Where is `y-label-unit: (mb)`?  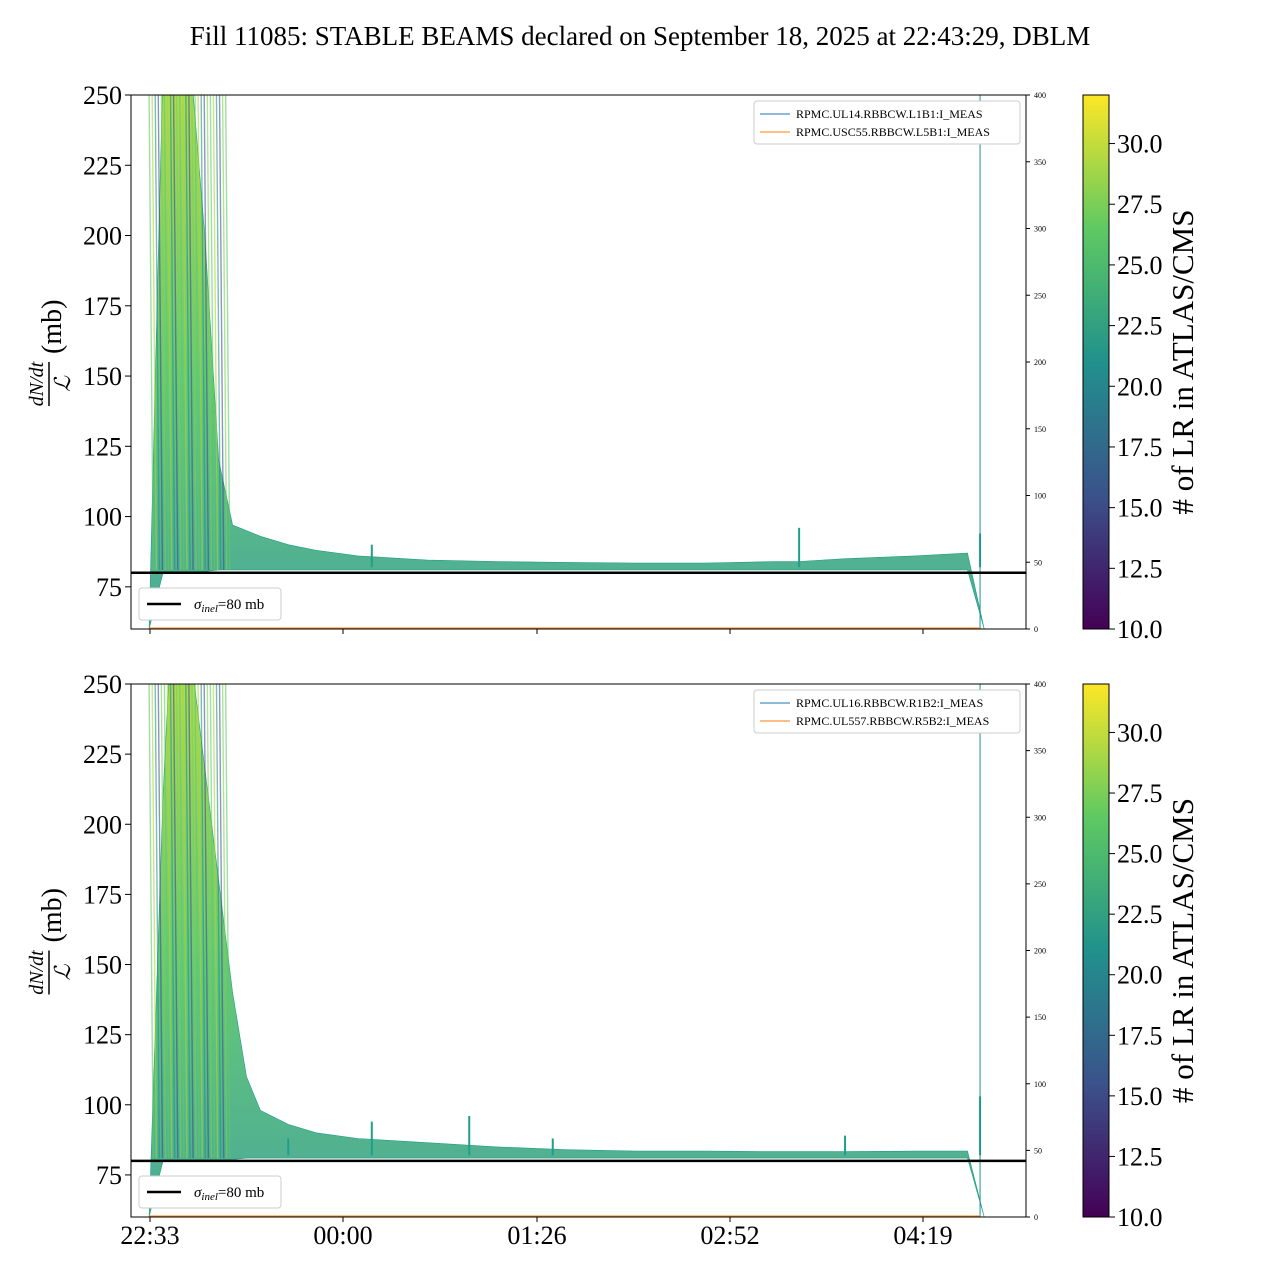 y-label-unit: (mb) is located at coordinates (52, 327).